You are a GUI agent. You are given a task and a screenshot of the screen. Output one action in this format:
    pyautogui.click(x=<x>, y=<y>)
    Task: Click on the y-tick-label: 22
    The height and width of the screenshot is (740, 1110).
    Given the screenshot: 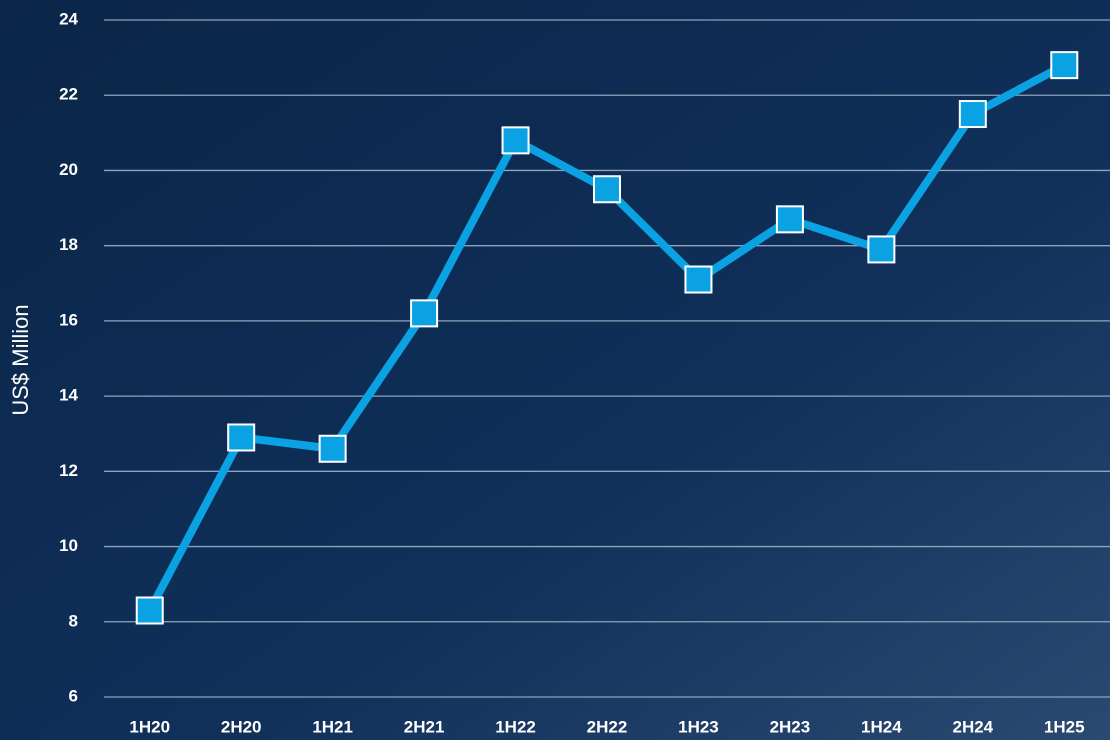 What is the action you would take?
    pyautogui.click(x=68, y=94)
    